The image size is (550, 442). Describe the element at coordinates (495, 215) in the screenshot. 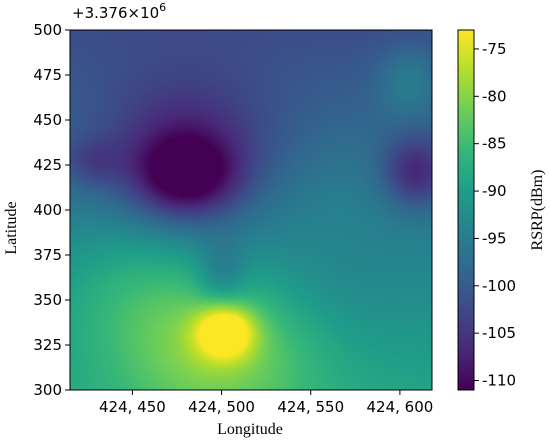

I see `colorbar-ticks: -75 -80 -85 -90 -95 -100 -105 -110` at that location.